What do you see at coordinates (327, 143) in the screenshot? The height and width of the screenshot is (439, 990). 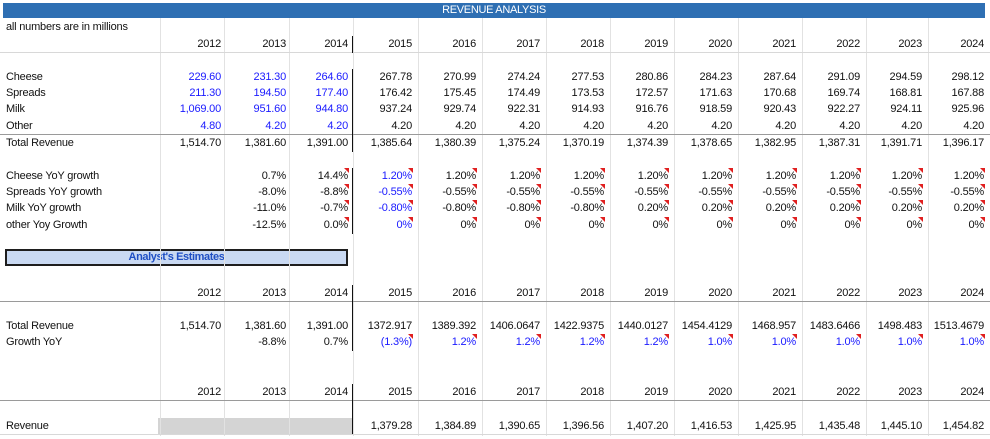 I see `total-revenue-row-cell: 1,391.00` at bounding box center [327, 143].